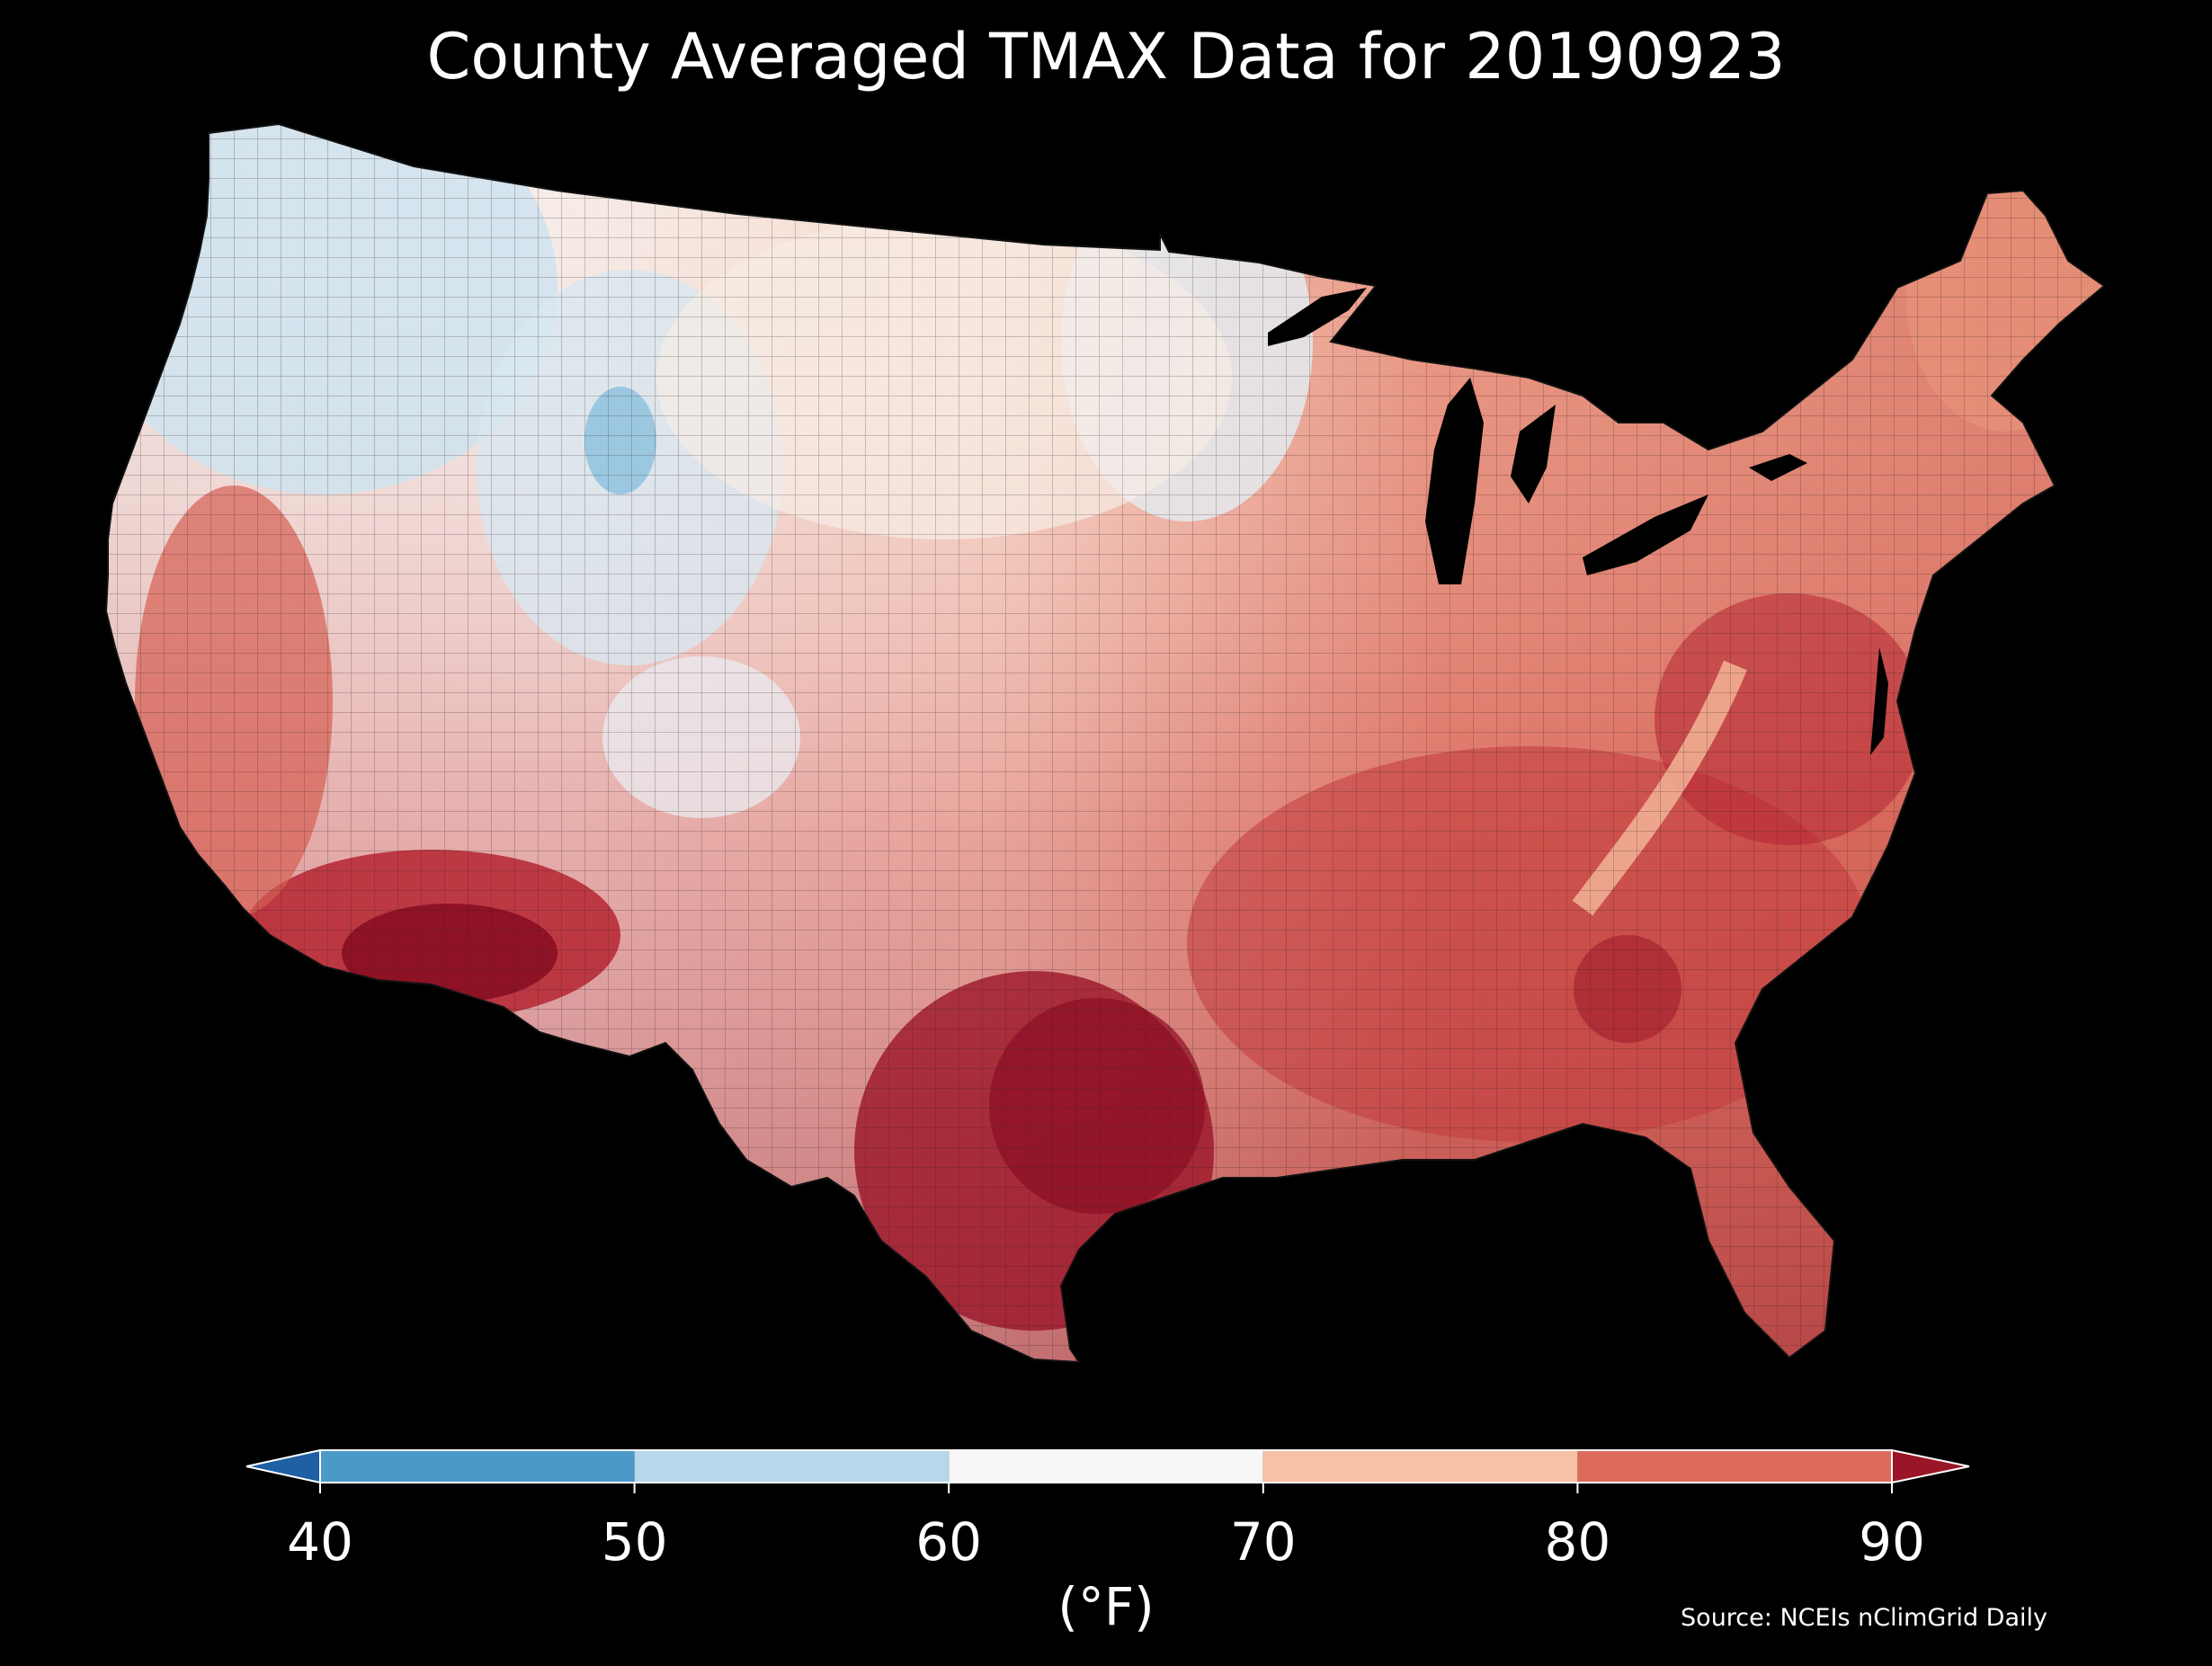 Image resolution: width=2212 pixels, height=1666 pixels. What do you see at coordinates (1578, 522) in the screenshot?
I see `great-lakes` at bounding box center [1578, 522].